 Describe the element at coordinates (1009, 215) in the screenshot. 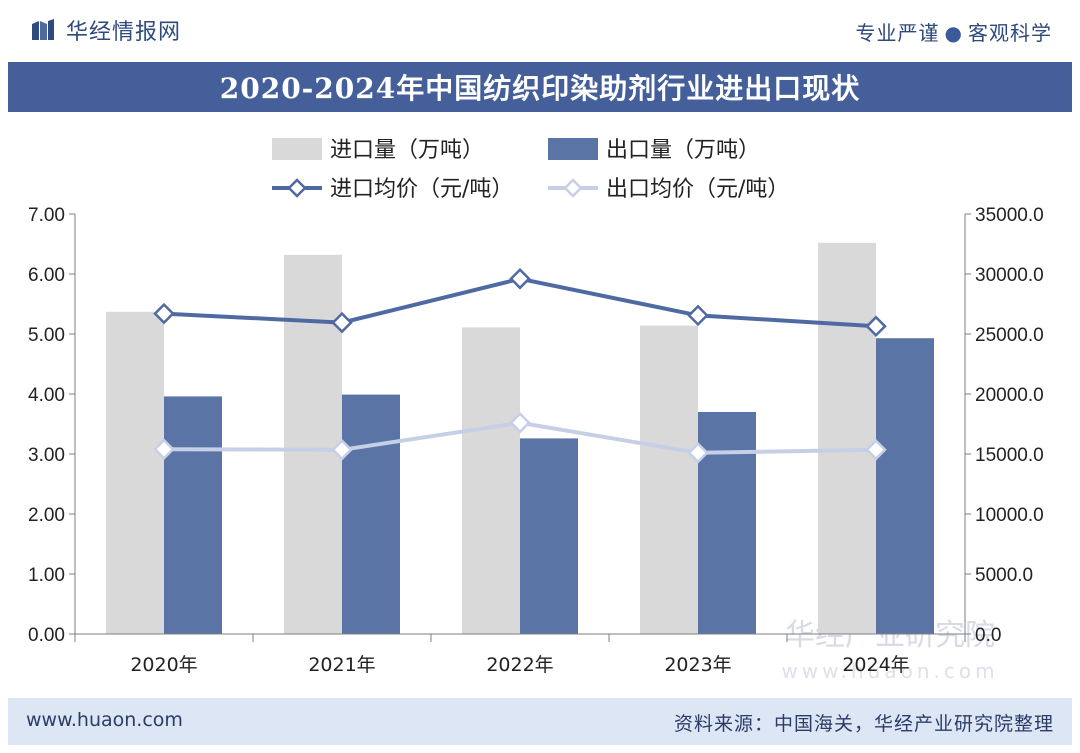

I see `right-tick-label: 35000.0` at that location.